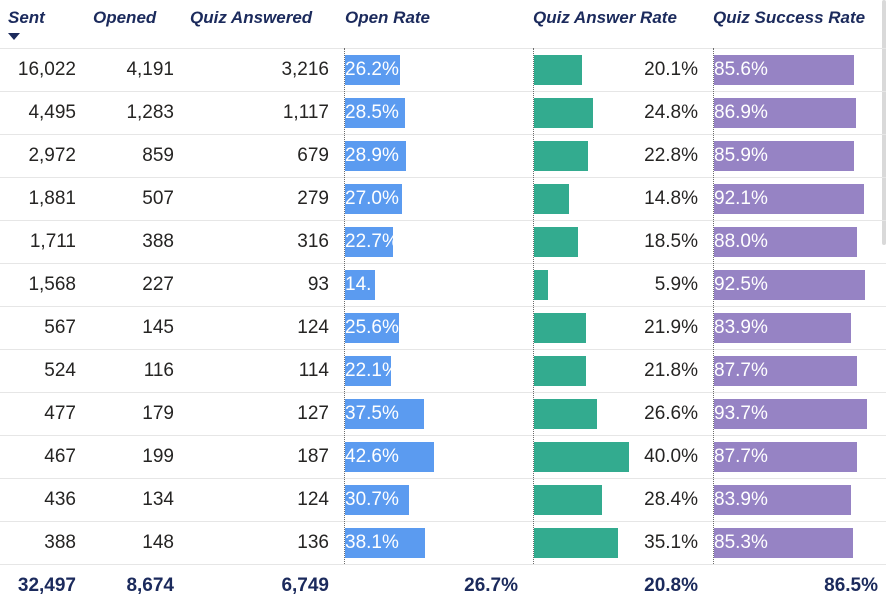 This screenshot has height=608, width=886. I want to click on cell-sent: 524, so click(60, 370).